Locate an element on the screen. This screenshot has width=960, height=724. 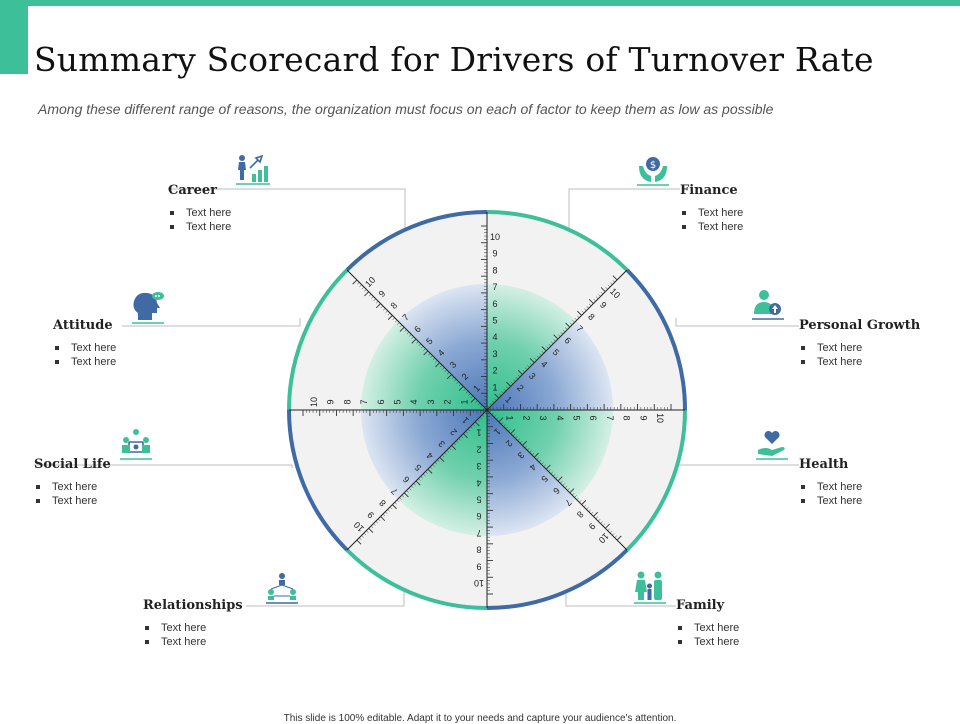
career-growth-icon is located at coordinates (252, 168).